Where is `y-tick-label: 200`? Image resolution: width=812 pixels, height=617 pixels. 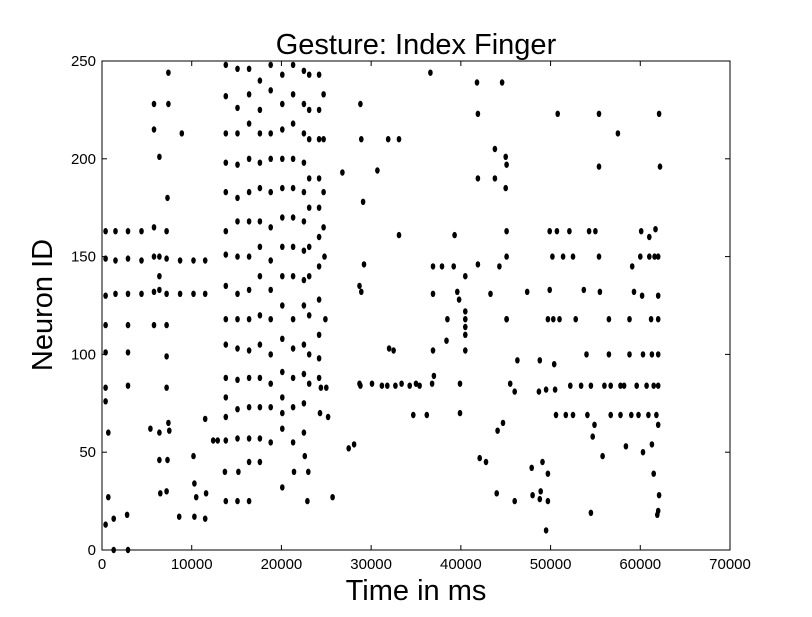 y-tick-label: 200 is located at coordinates (83, 159).